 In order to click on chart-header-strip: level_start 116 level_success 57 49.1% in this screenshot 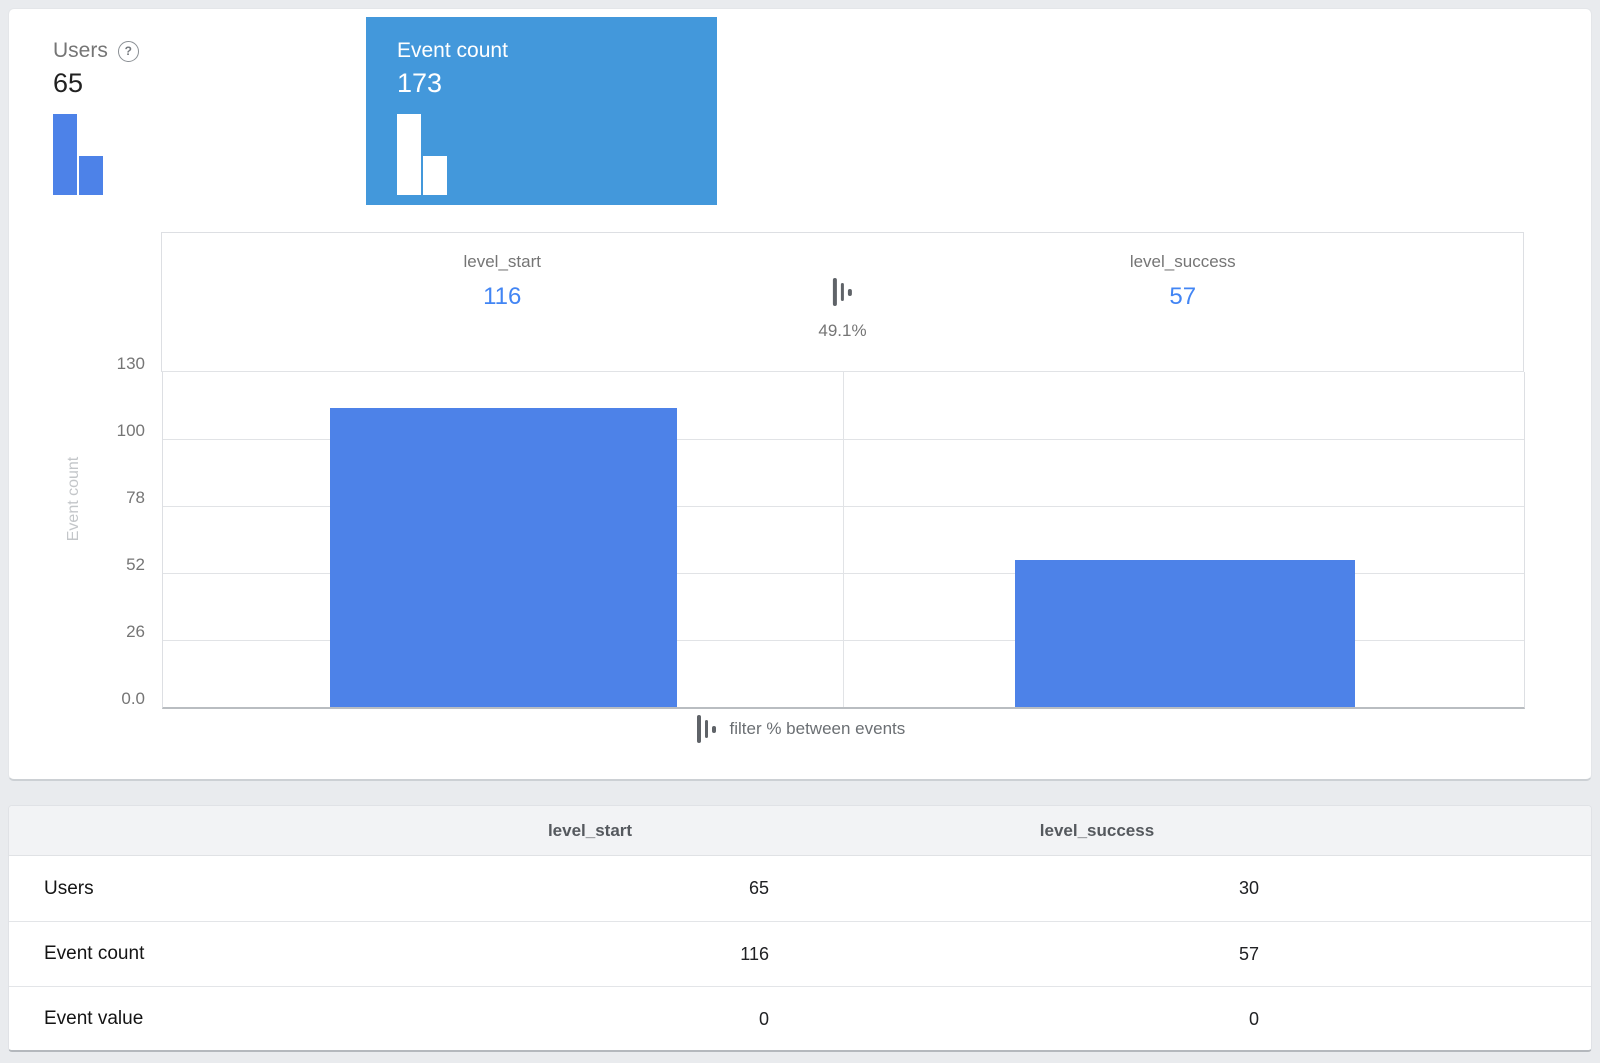, I will do `click(842, 302)`.